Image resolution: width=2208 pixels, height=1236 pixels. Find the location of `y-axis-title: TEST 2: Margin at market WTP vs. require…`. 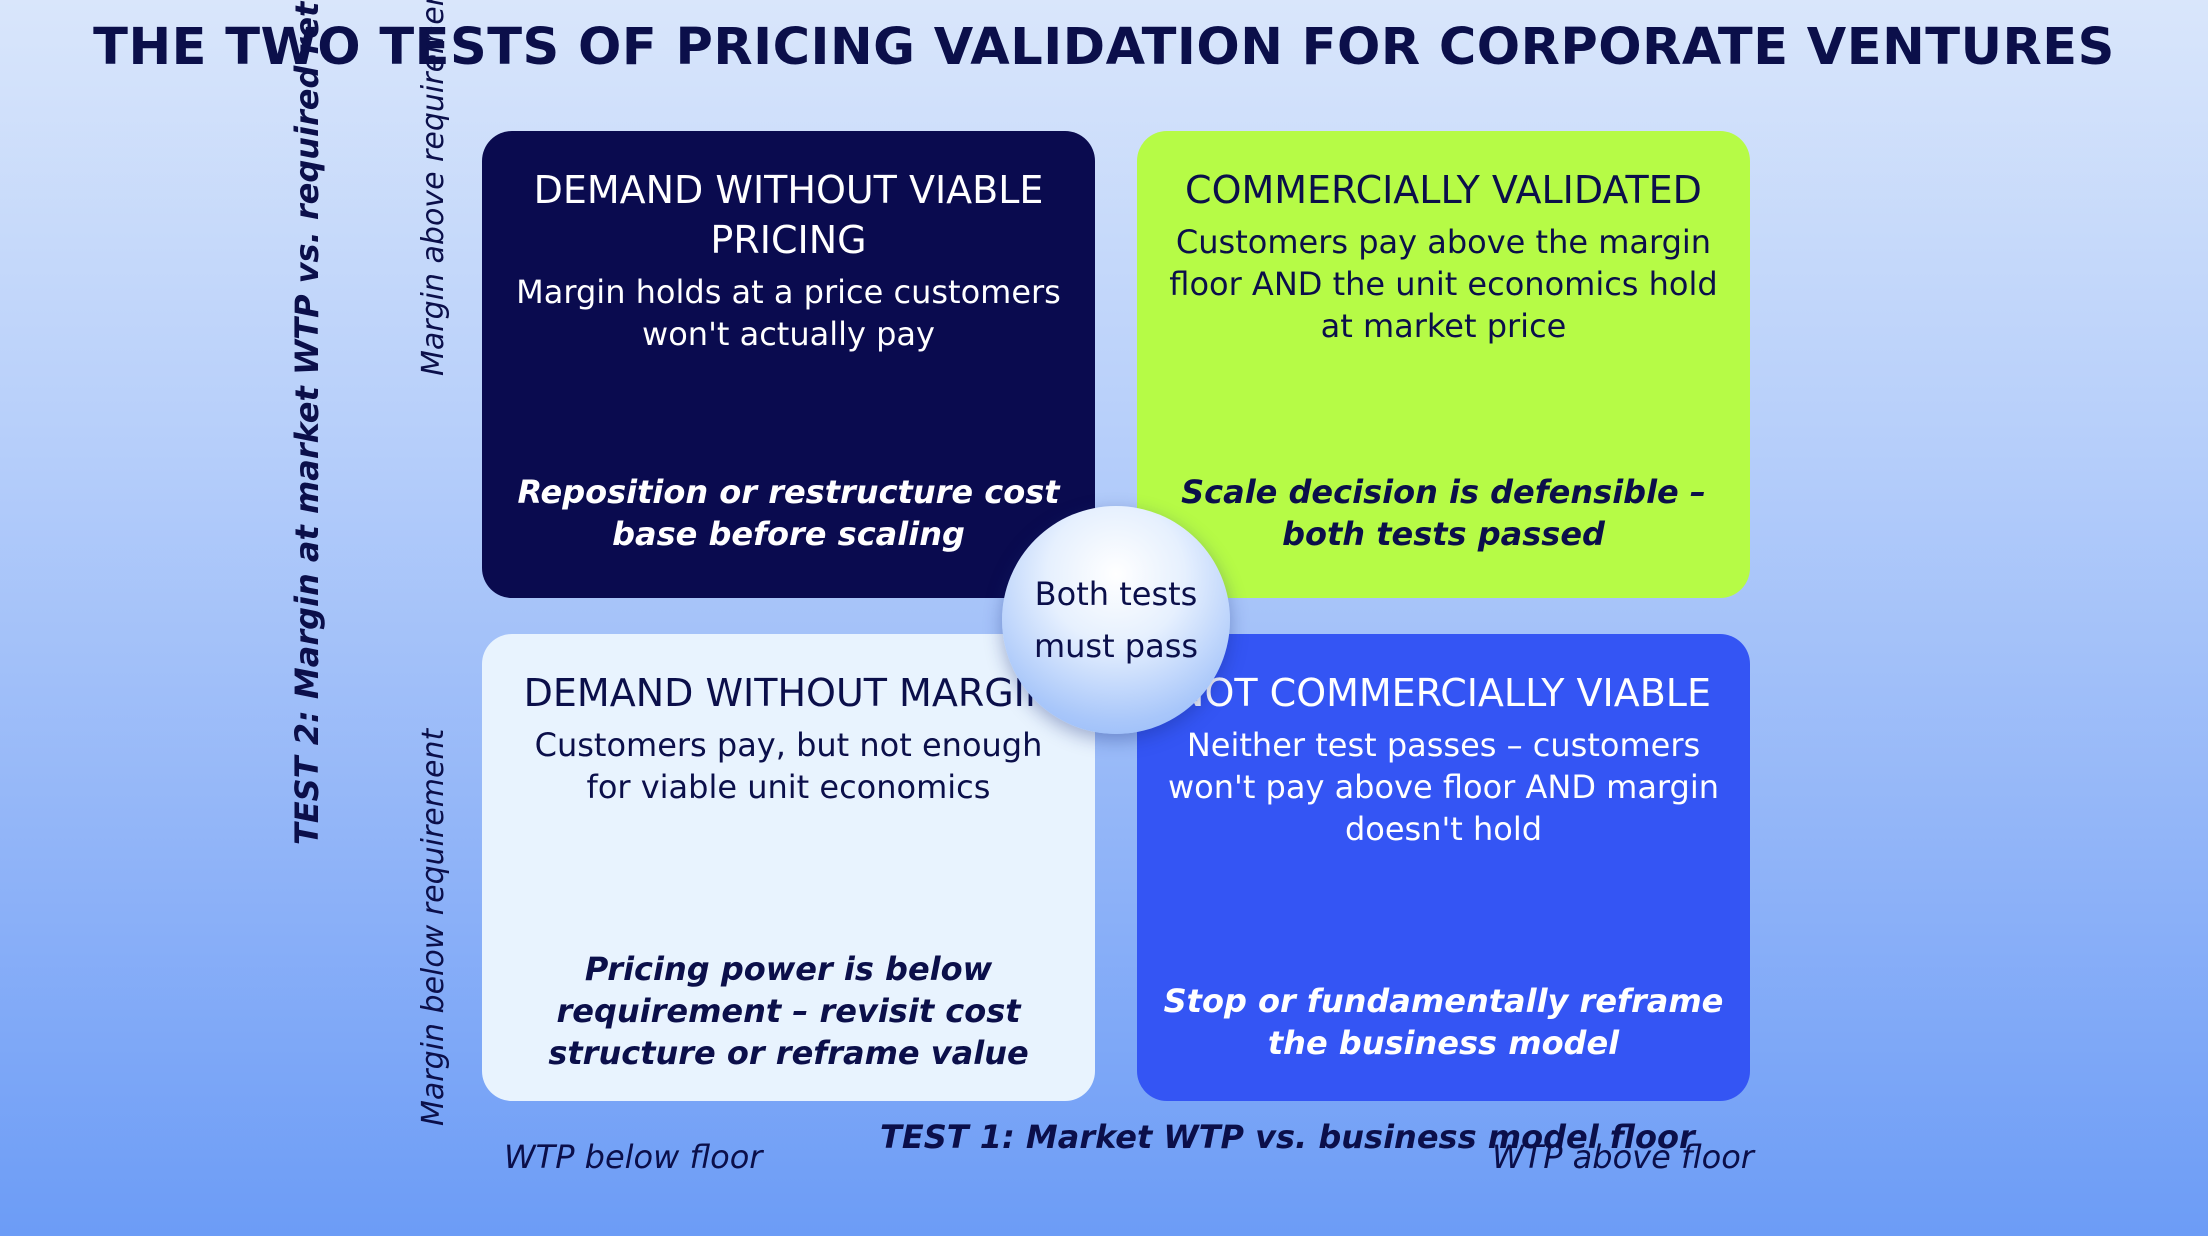

y-axis-title: TEST 2: Margin at market WTP vs. require… is located at coordinates (307, 422).